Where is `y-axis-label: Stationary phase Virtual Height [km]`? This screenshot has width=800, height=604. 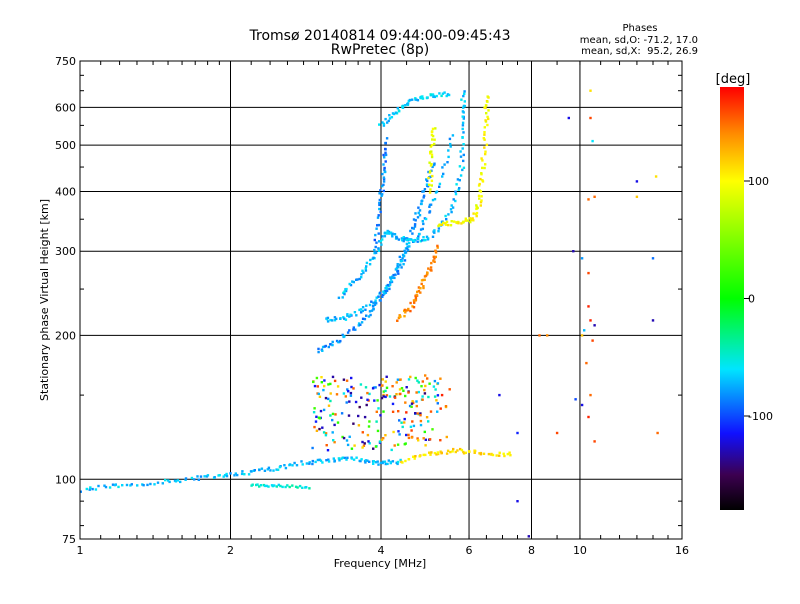
y-axis-label: Stationary phase Virtual Height [km] is located at coordinates (44, 300).